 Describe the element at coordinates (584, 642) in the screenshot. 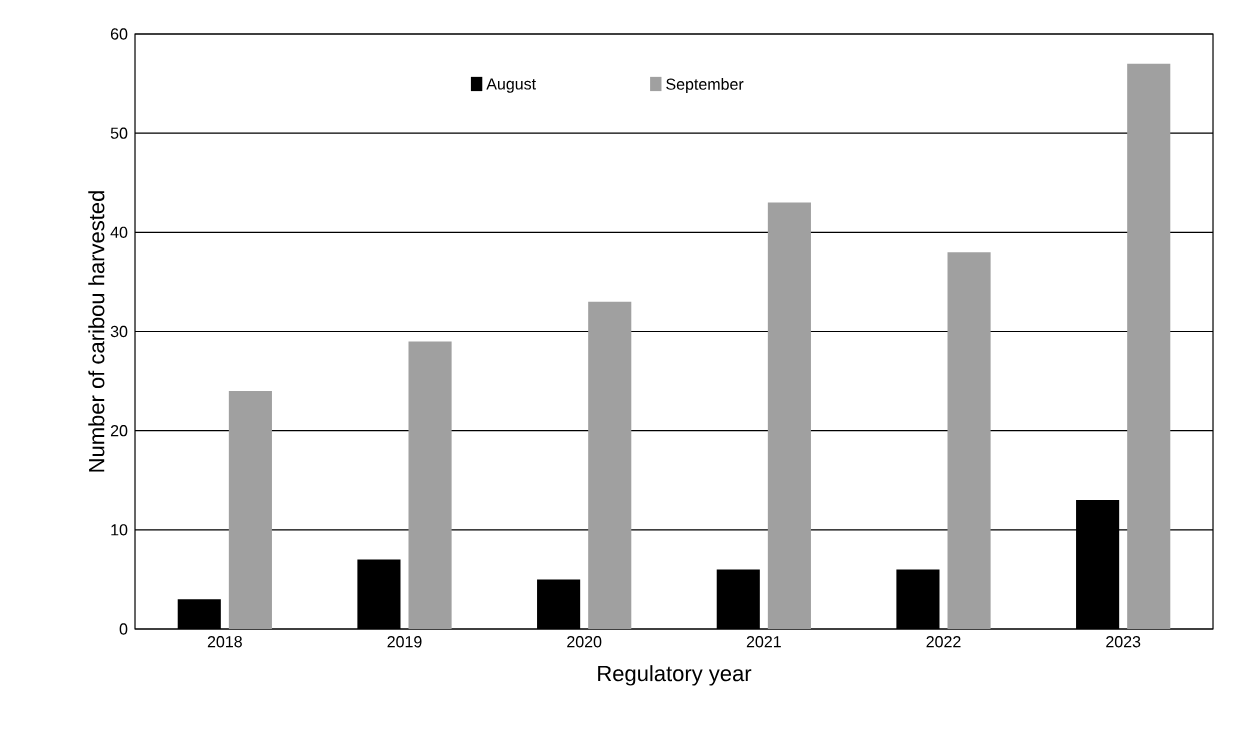

I see `x-tick-label: 2020` at that location.